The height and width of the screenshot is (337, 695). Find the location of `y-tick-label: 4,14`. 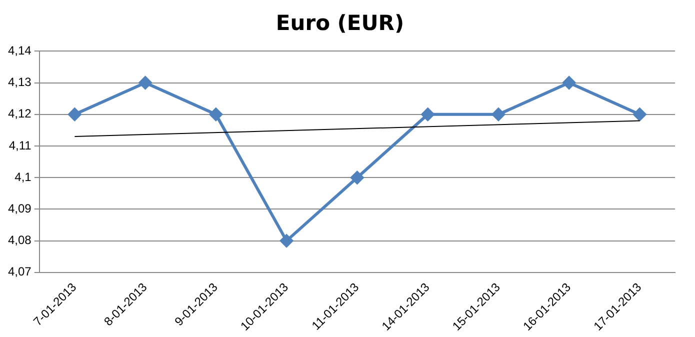

y-tick-label: 4,14 is located at coordinates (20, 51).